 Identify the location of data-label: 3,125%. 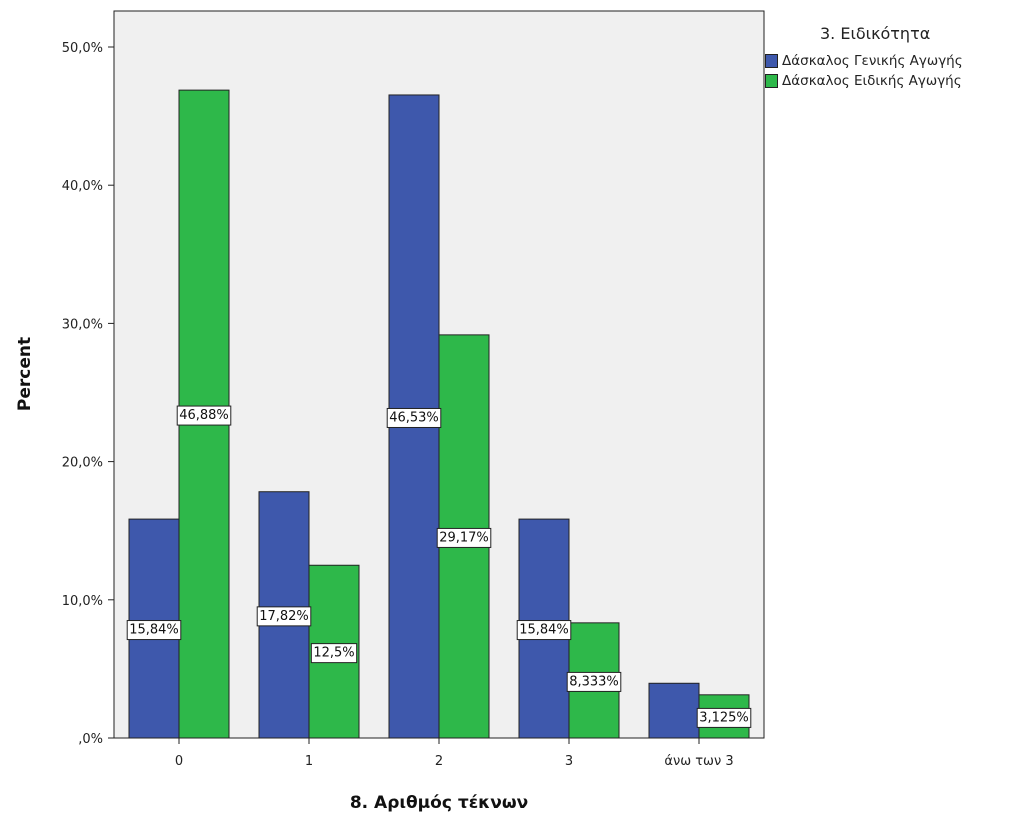
(724, 717).